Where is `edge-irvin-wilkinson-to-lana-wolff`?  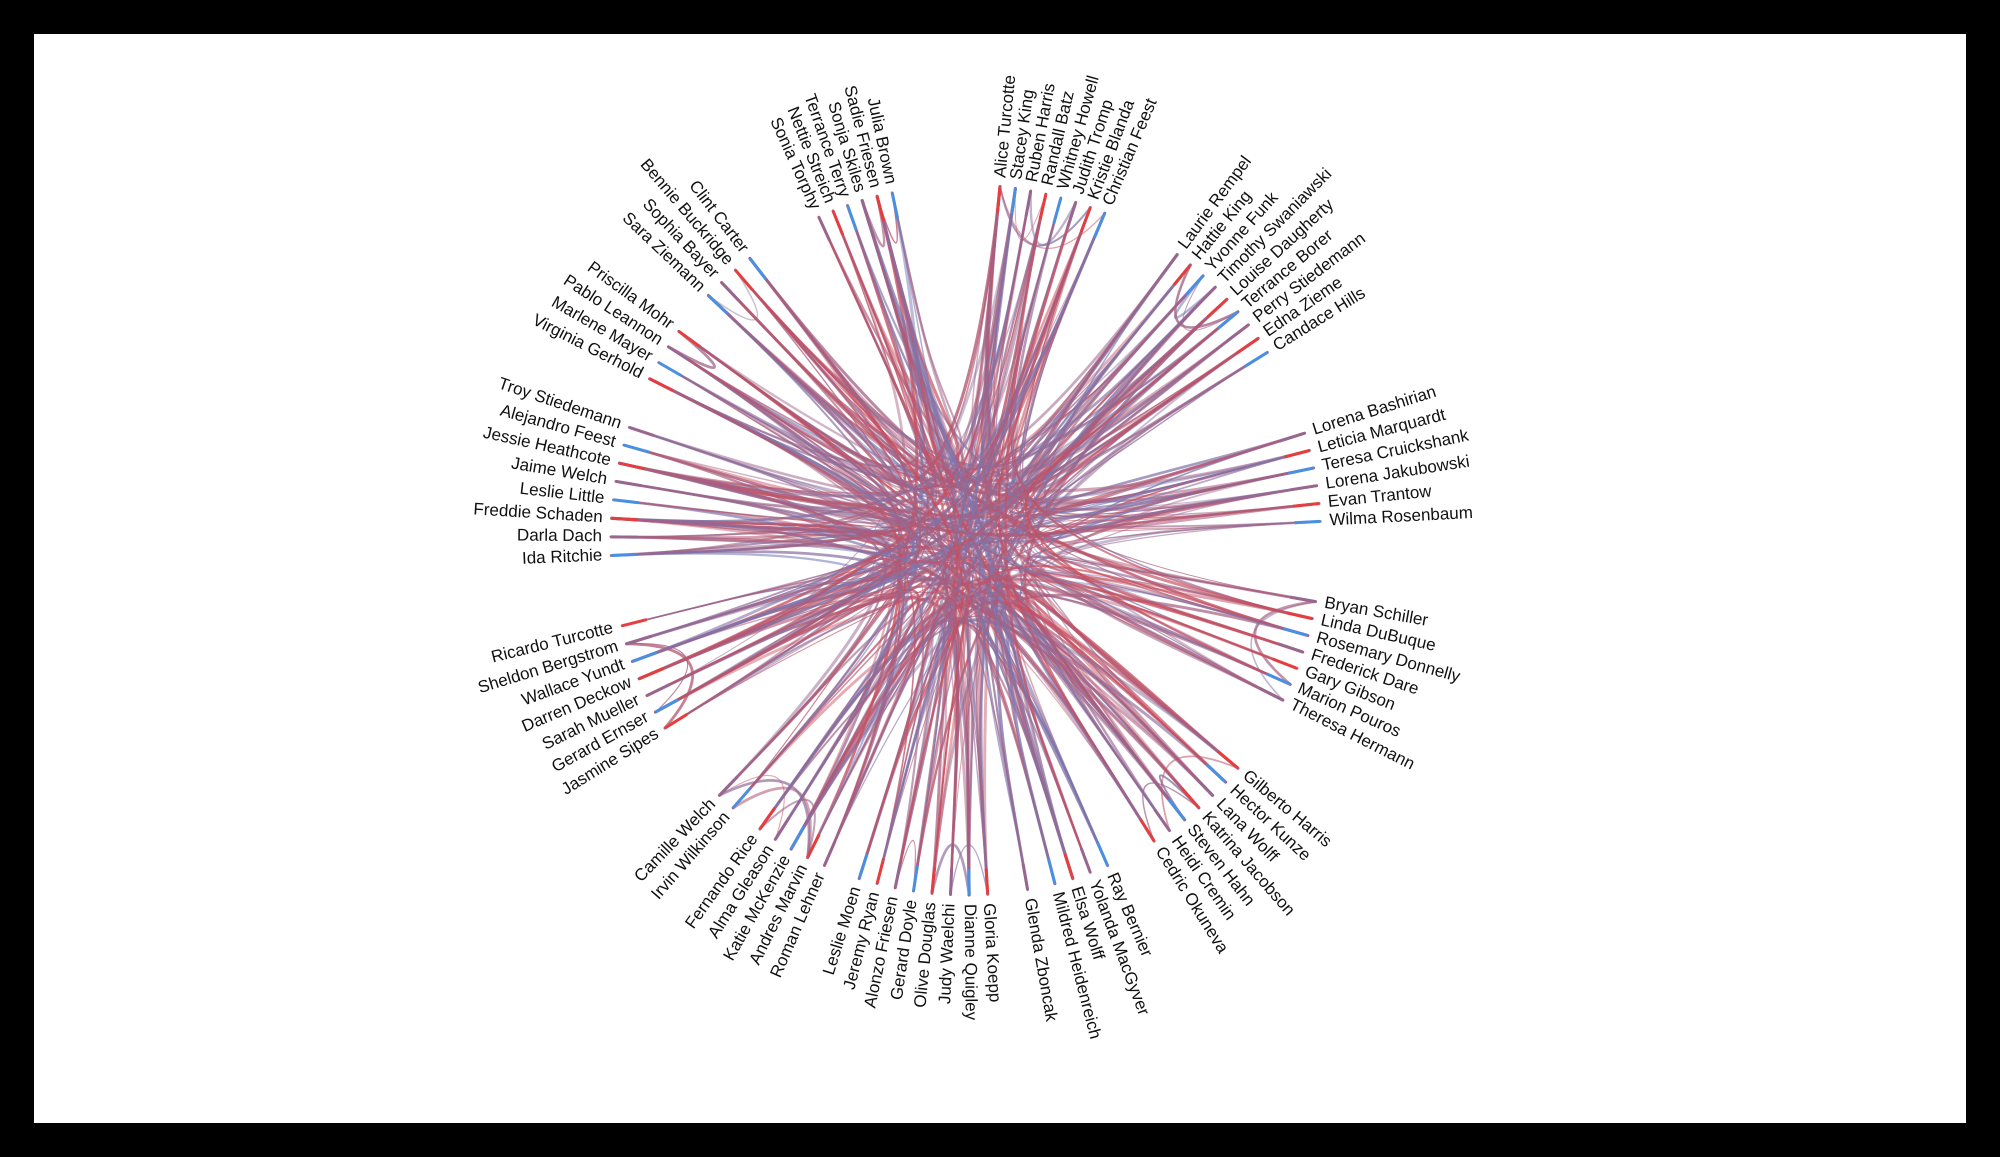 edge-irvin-wilkinson-to-lana-wolff is located at coordinates (973, 701).